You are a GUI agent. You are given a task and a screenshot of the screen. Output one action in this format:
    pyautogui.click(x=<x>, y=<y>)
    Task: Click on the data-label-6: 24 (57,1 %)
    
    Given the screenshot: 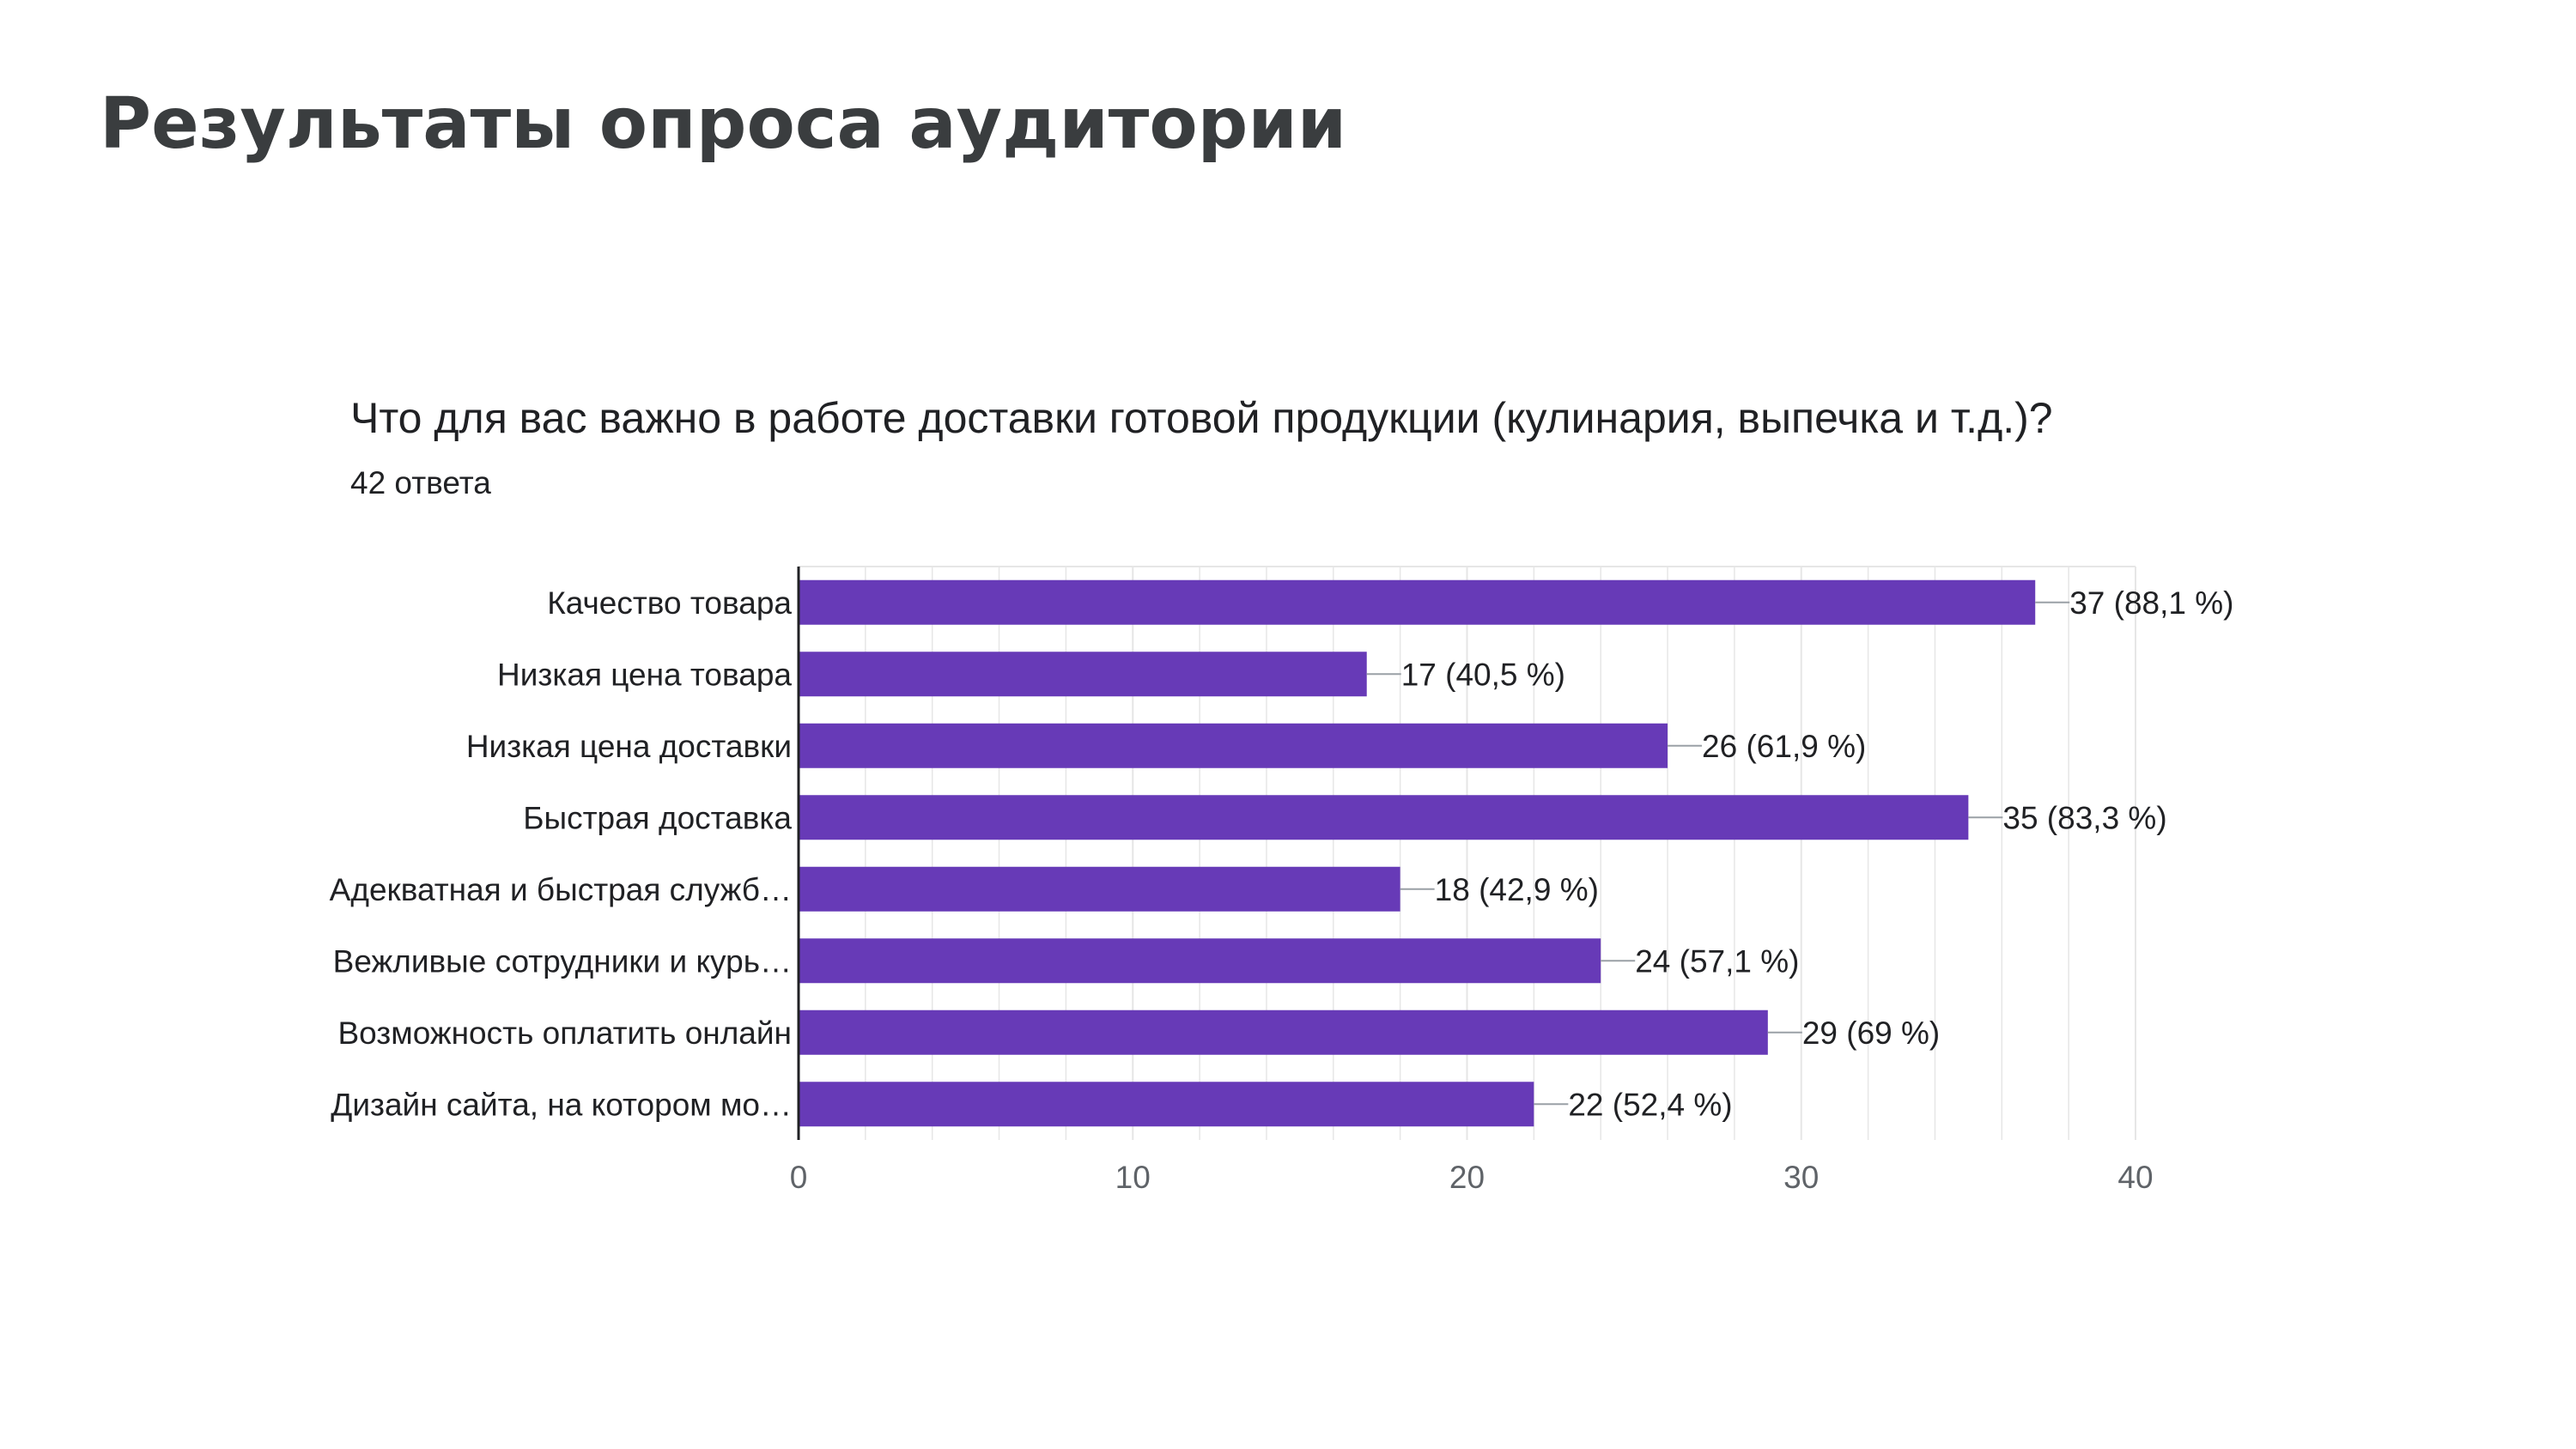 What is the action you would take?
    pyautogui.click(x=1717, y=961)
    